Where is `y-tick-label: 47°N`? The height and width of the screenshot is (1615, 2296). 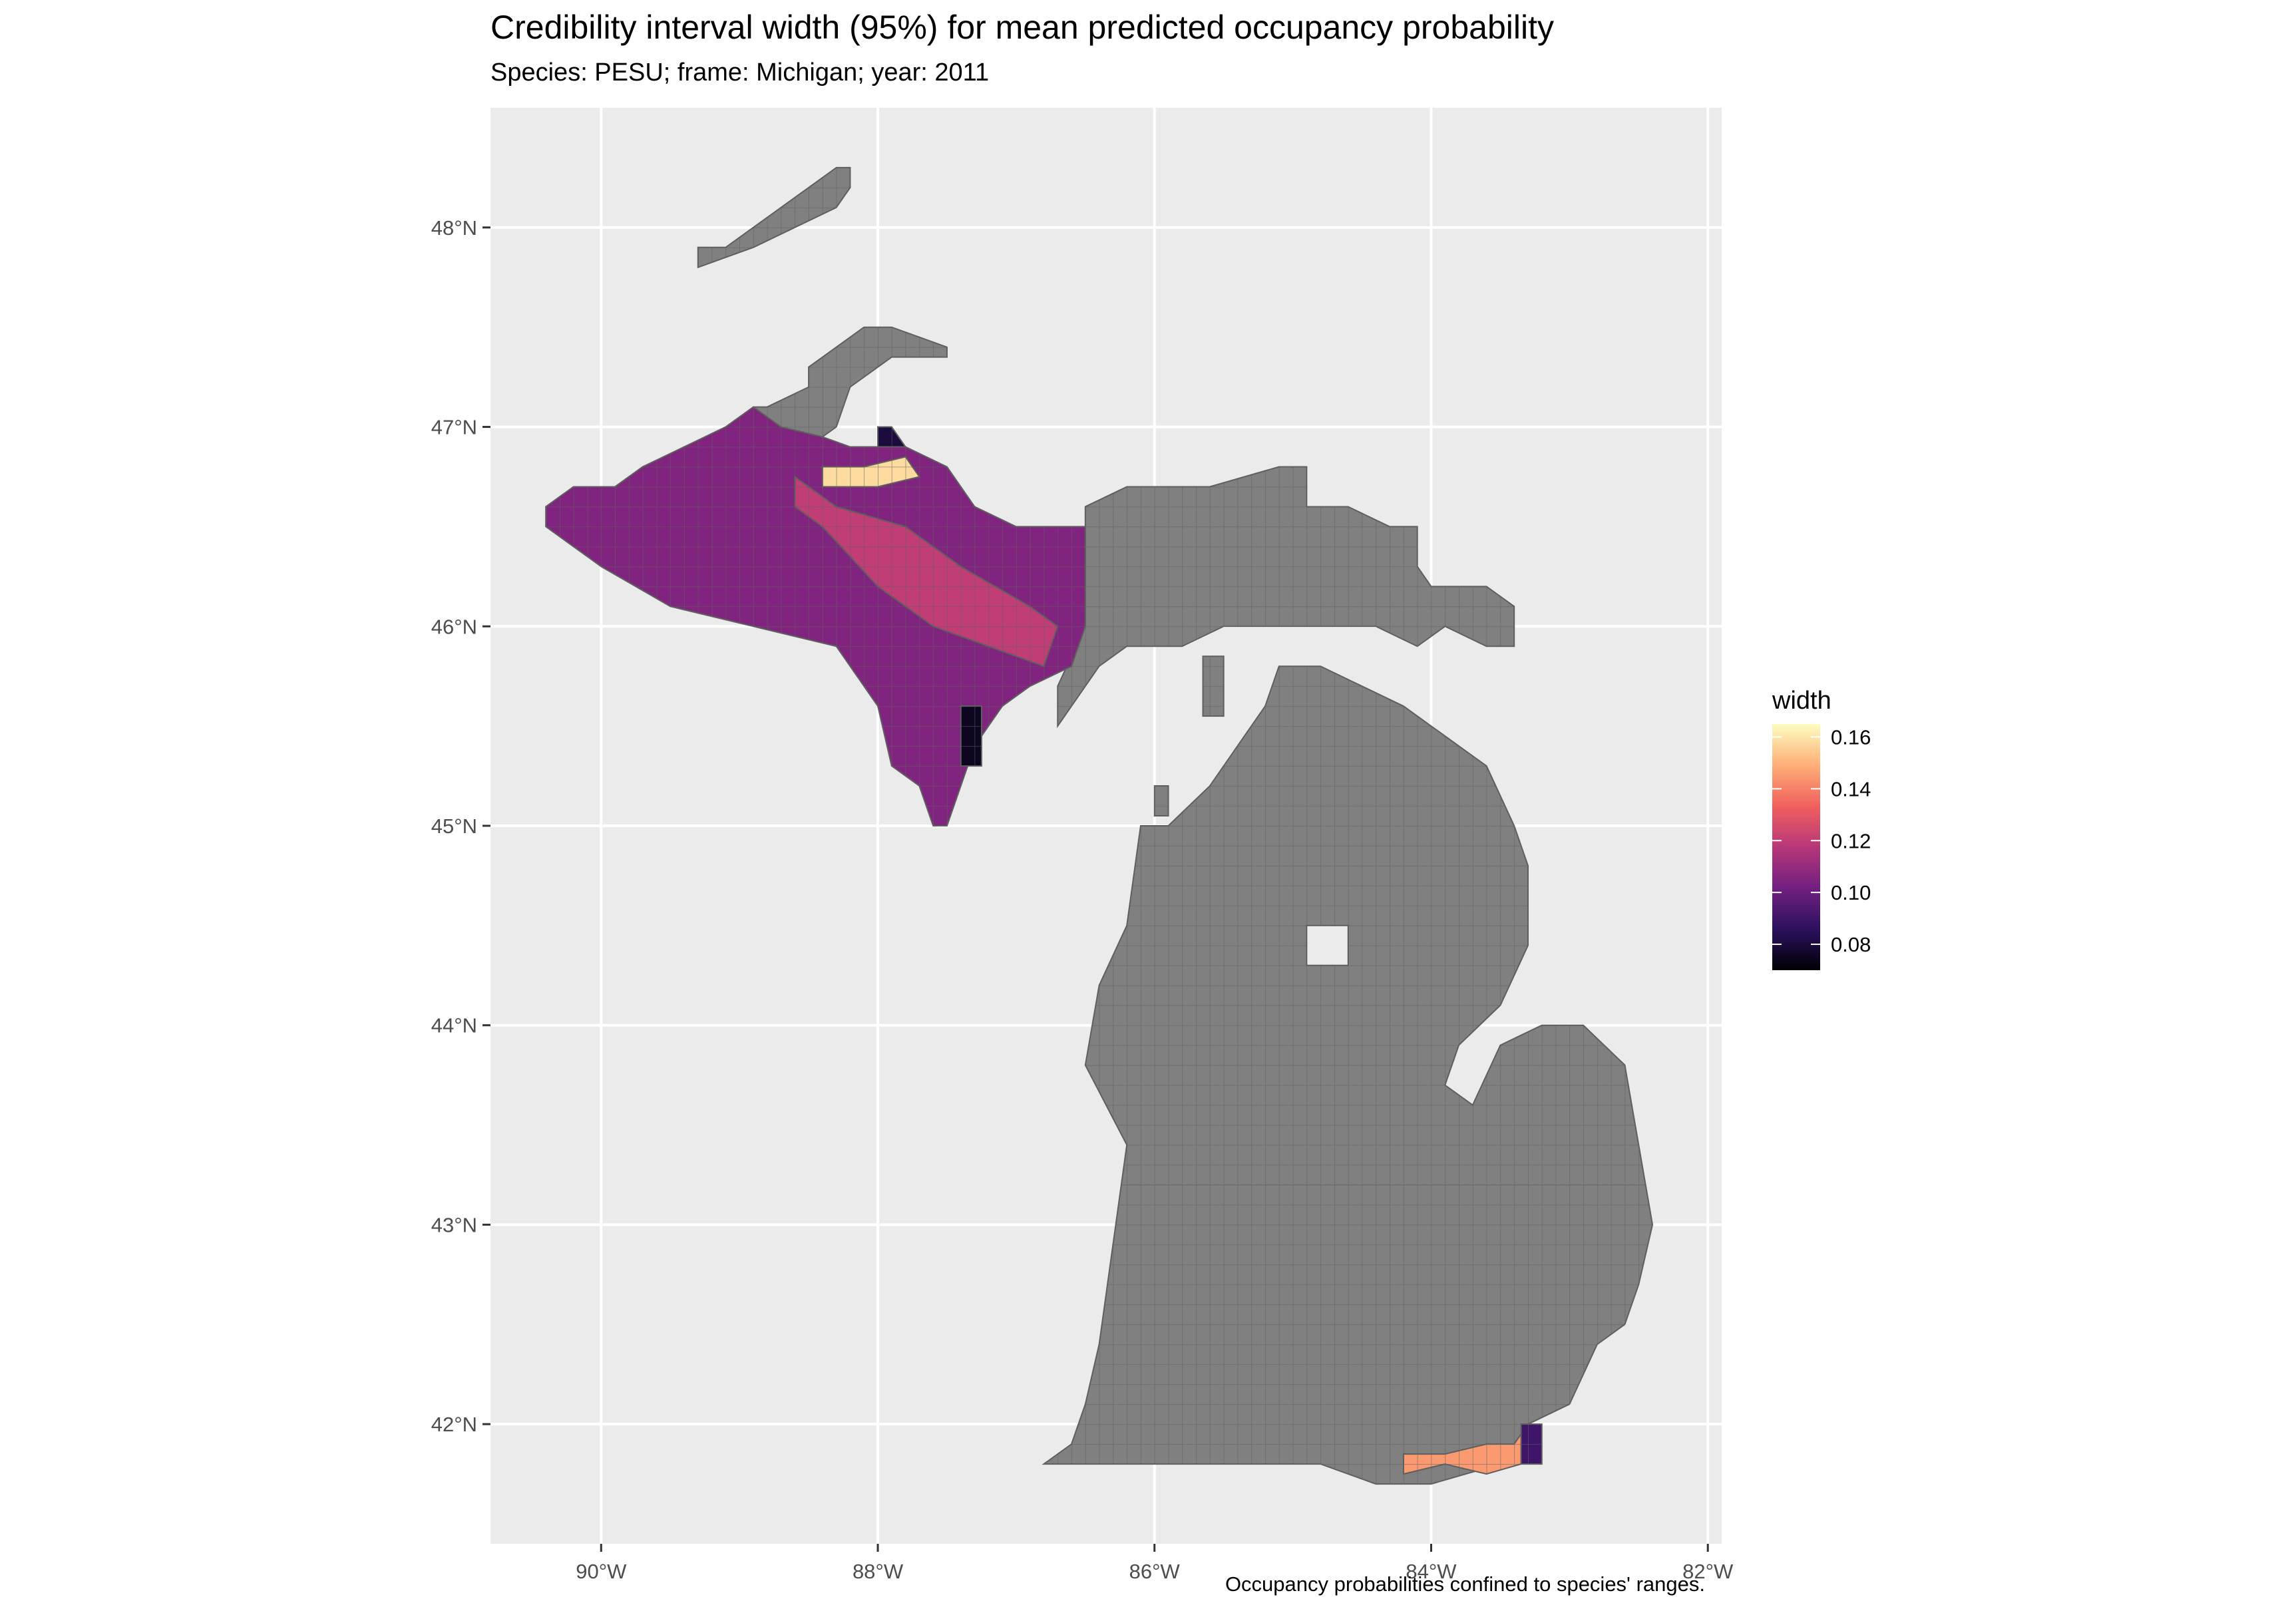
y-tick-label: 47°N is located at coordinates (454, 427).